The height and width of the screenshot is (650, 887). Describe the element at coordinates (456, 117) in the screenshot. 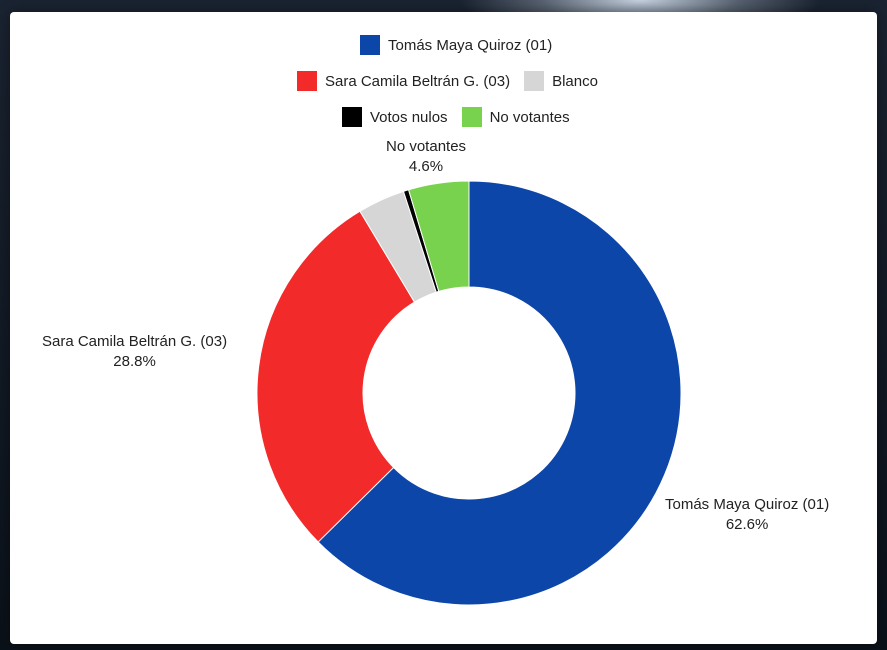

I see `legend-row-3: Votos nulos No votantes` at that location.